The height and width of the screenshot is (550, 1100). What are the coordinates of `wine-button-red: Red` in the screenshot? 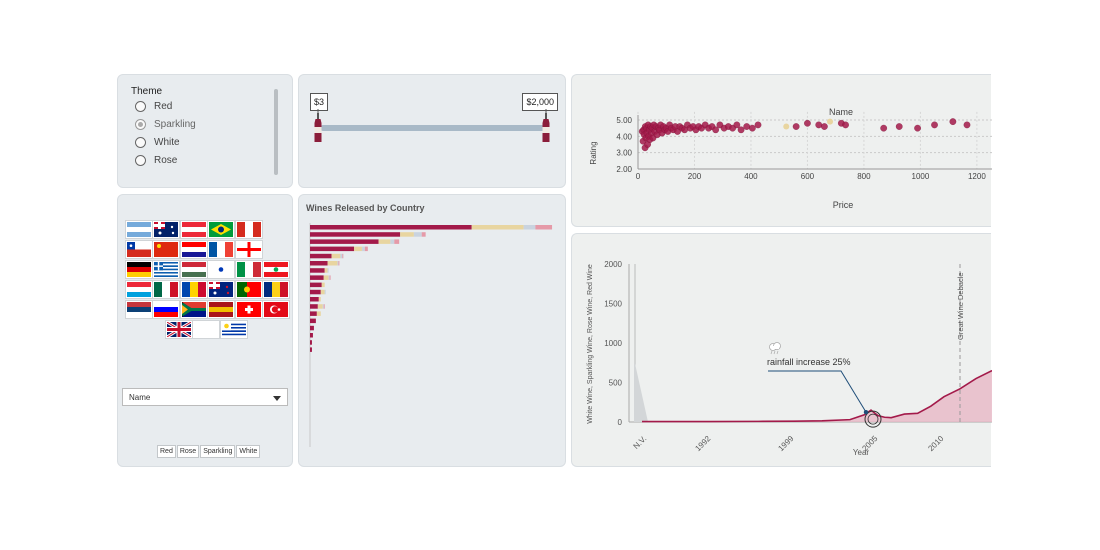 It's located at (166, 451).